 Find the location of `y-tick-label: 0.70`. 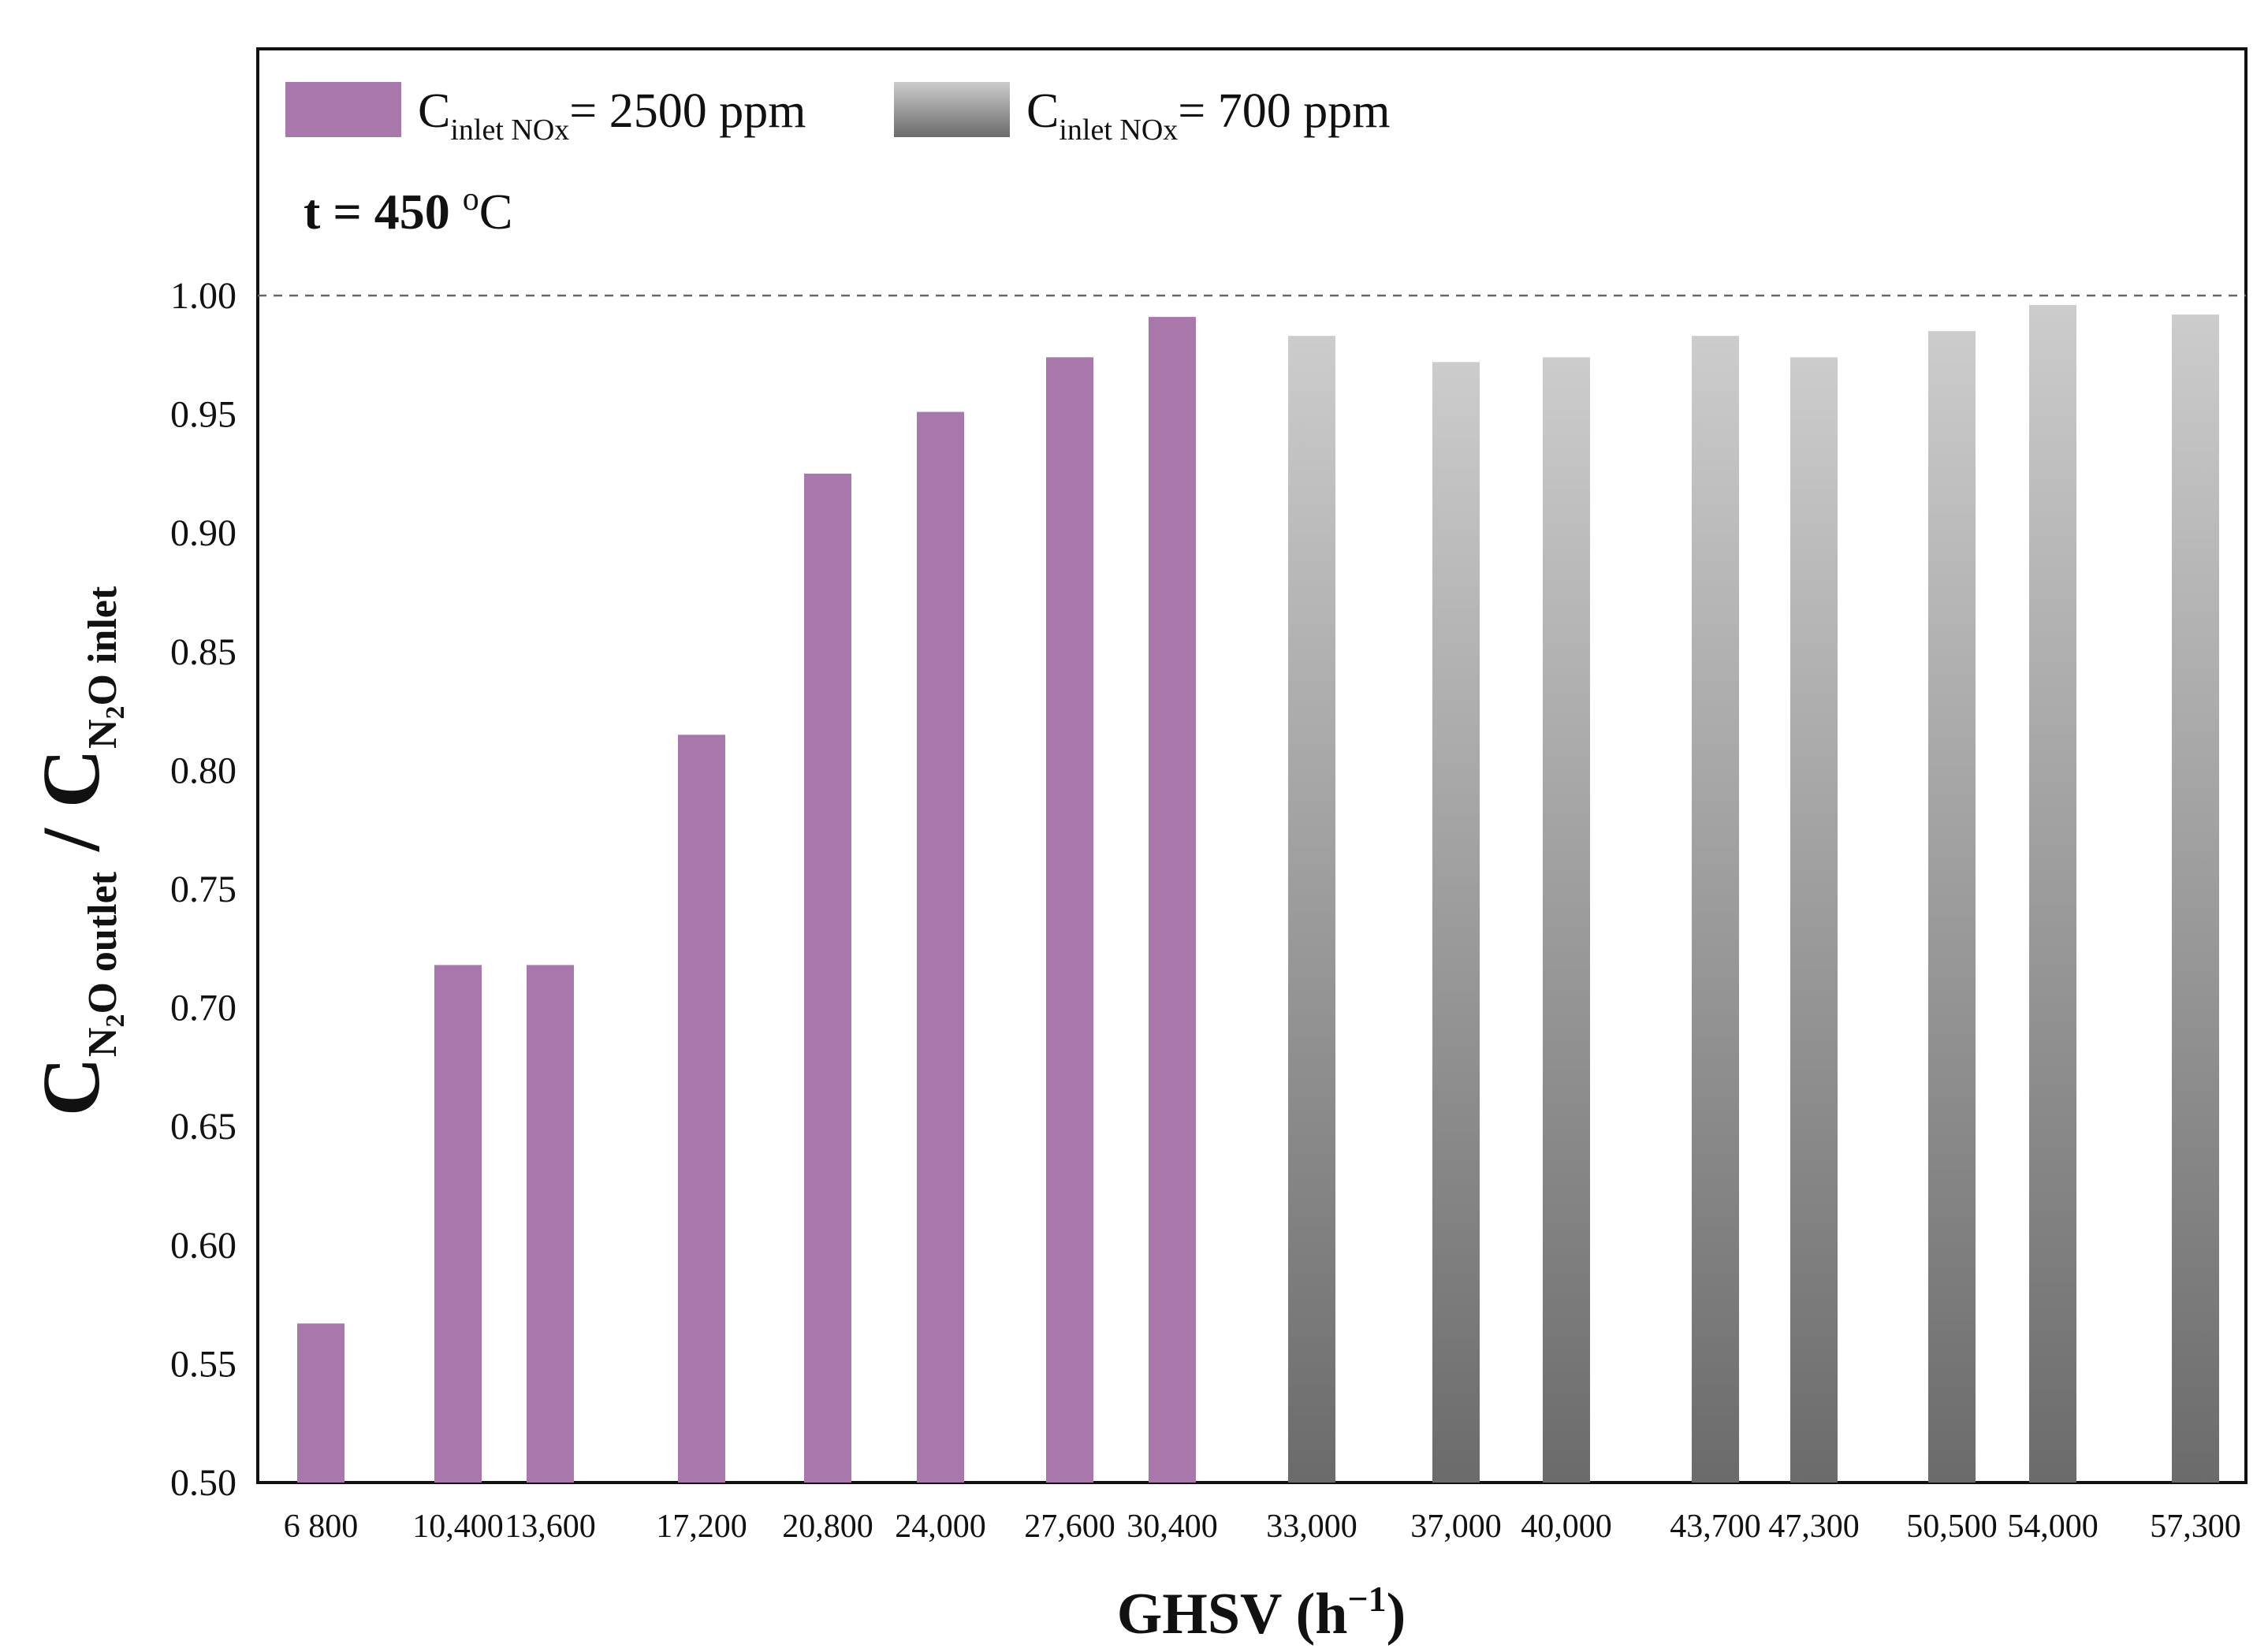

y-tick-label: 0.70 is located at coordinates (203, 1008).